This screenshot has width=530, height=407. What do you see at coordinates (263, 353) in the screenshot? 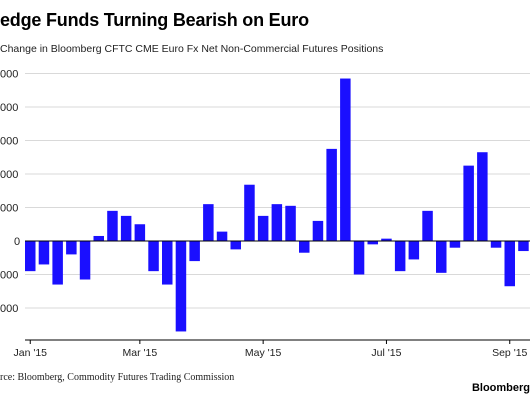
I see `x-tick-label: May '15` at bounding box center [263, 353].